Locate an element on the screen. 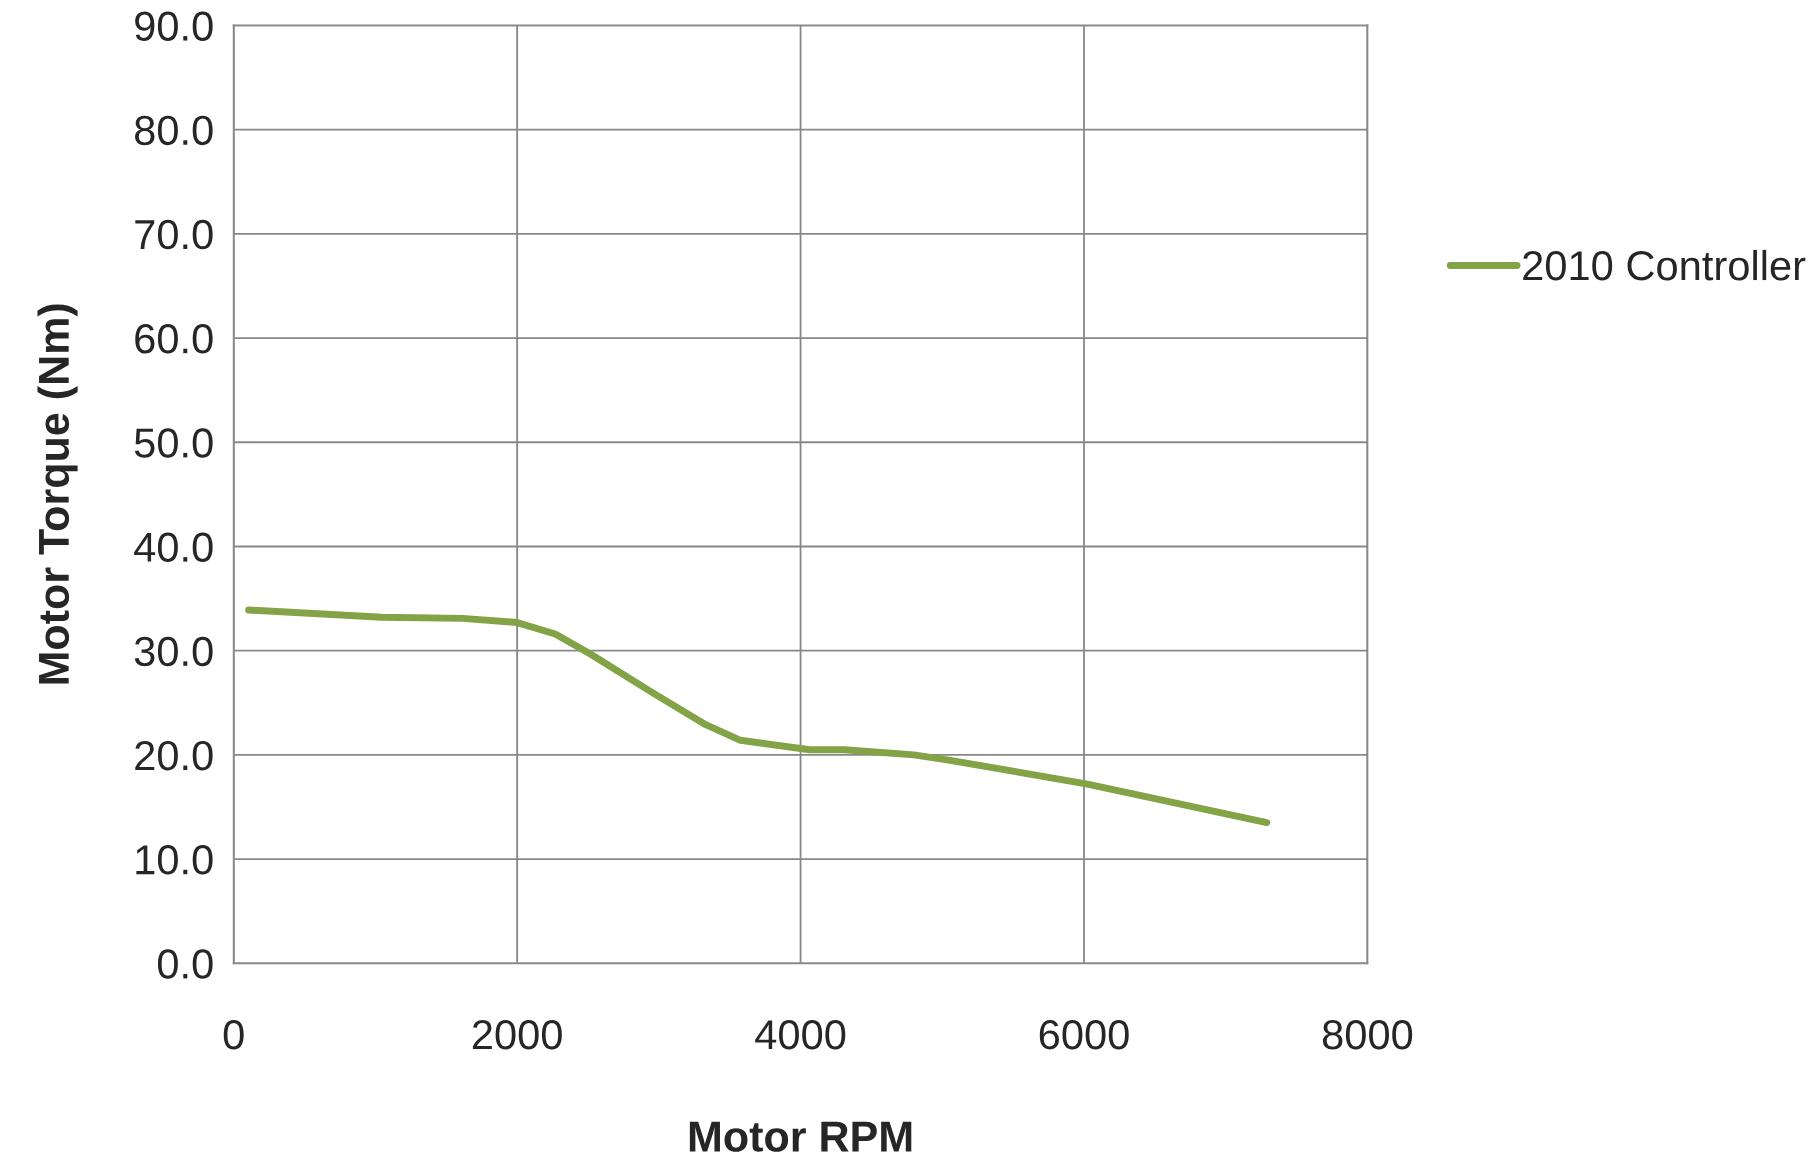 The image size is (1814, 1168). x-tick-label: 8000 is located at coordinates (1367, 1034).